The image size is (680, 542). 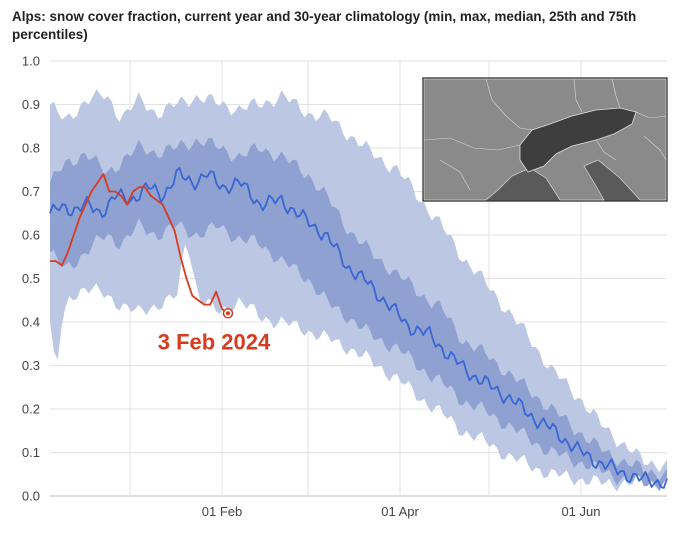 I want to click on inset-map-borders, so click(x=545, y=134).